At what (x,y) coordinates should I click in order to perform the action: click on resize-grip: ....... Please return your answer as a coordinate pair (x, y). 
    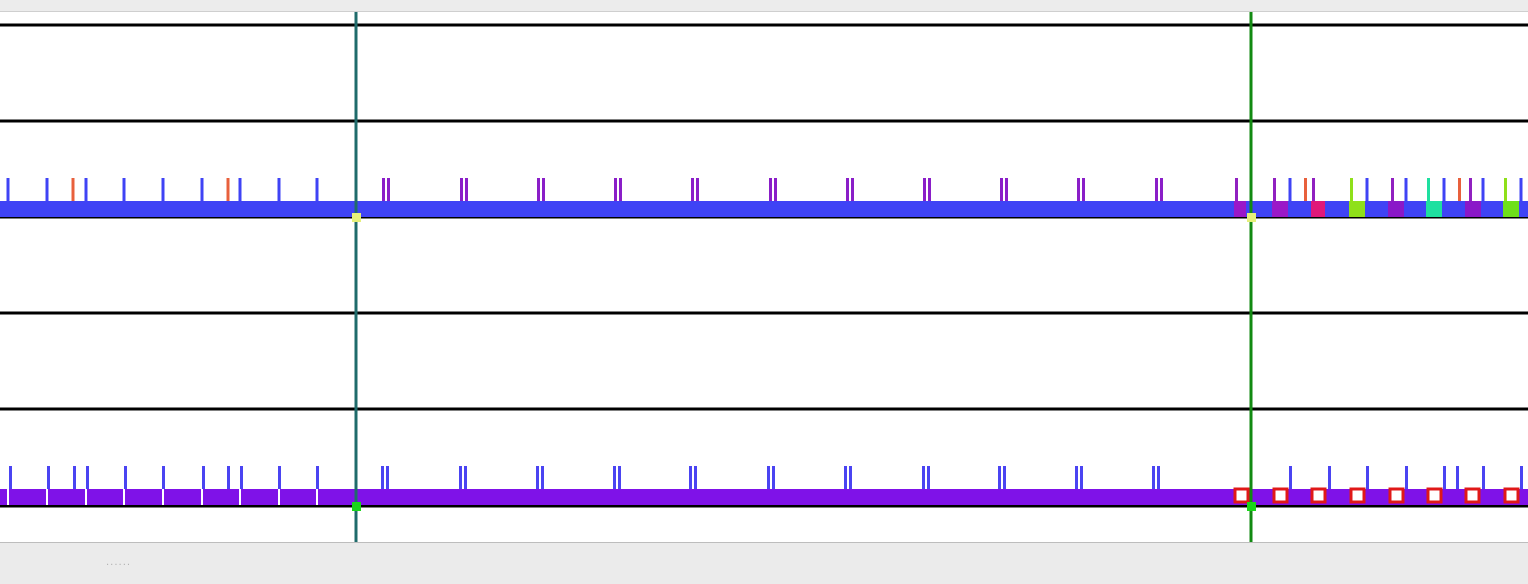
    Looking at the image, I should click on (119, 562).